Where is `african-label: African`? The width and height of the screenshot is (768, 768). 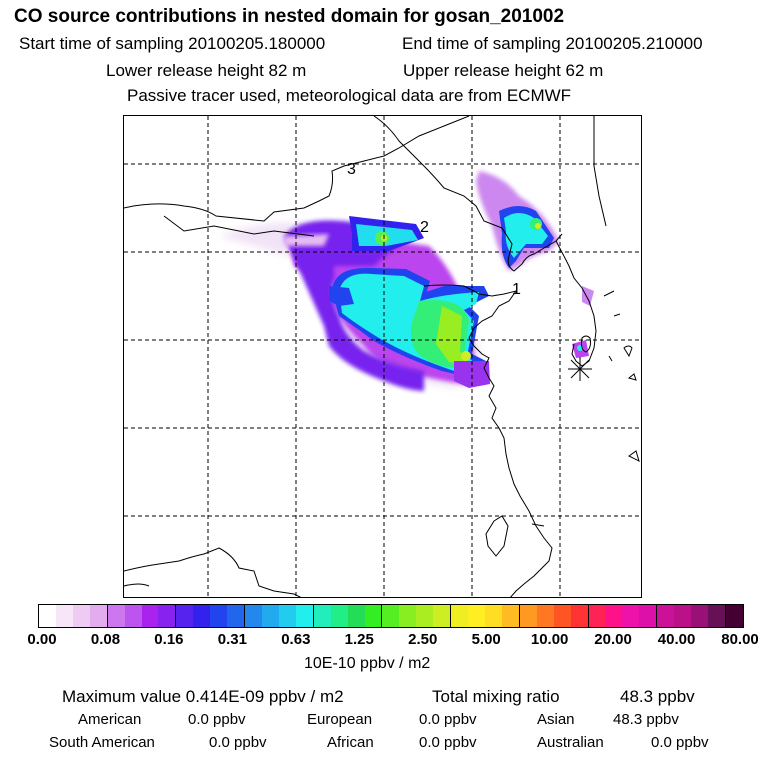 african-label: African is located at coordinates (350, 742).